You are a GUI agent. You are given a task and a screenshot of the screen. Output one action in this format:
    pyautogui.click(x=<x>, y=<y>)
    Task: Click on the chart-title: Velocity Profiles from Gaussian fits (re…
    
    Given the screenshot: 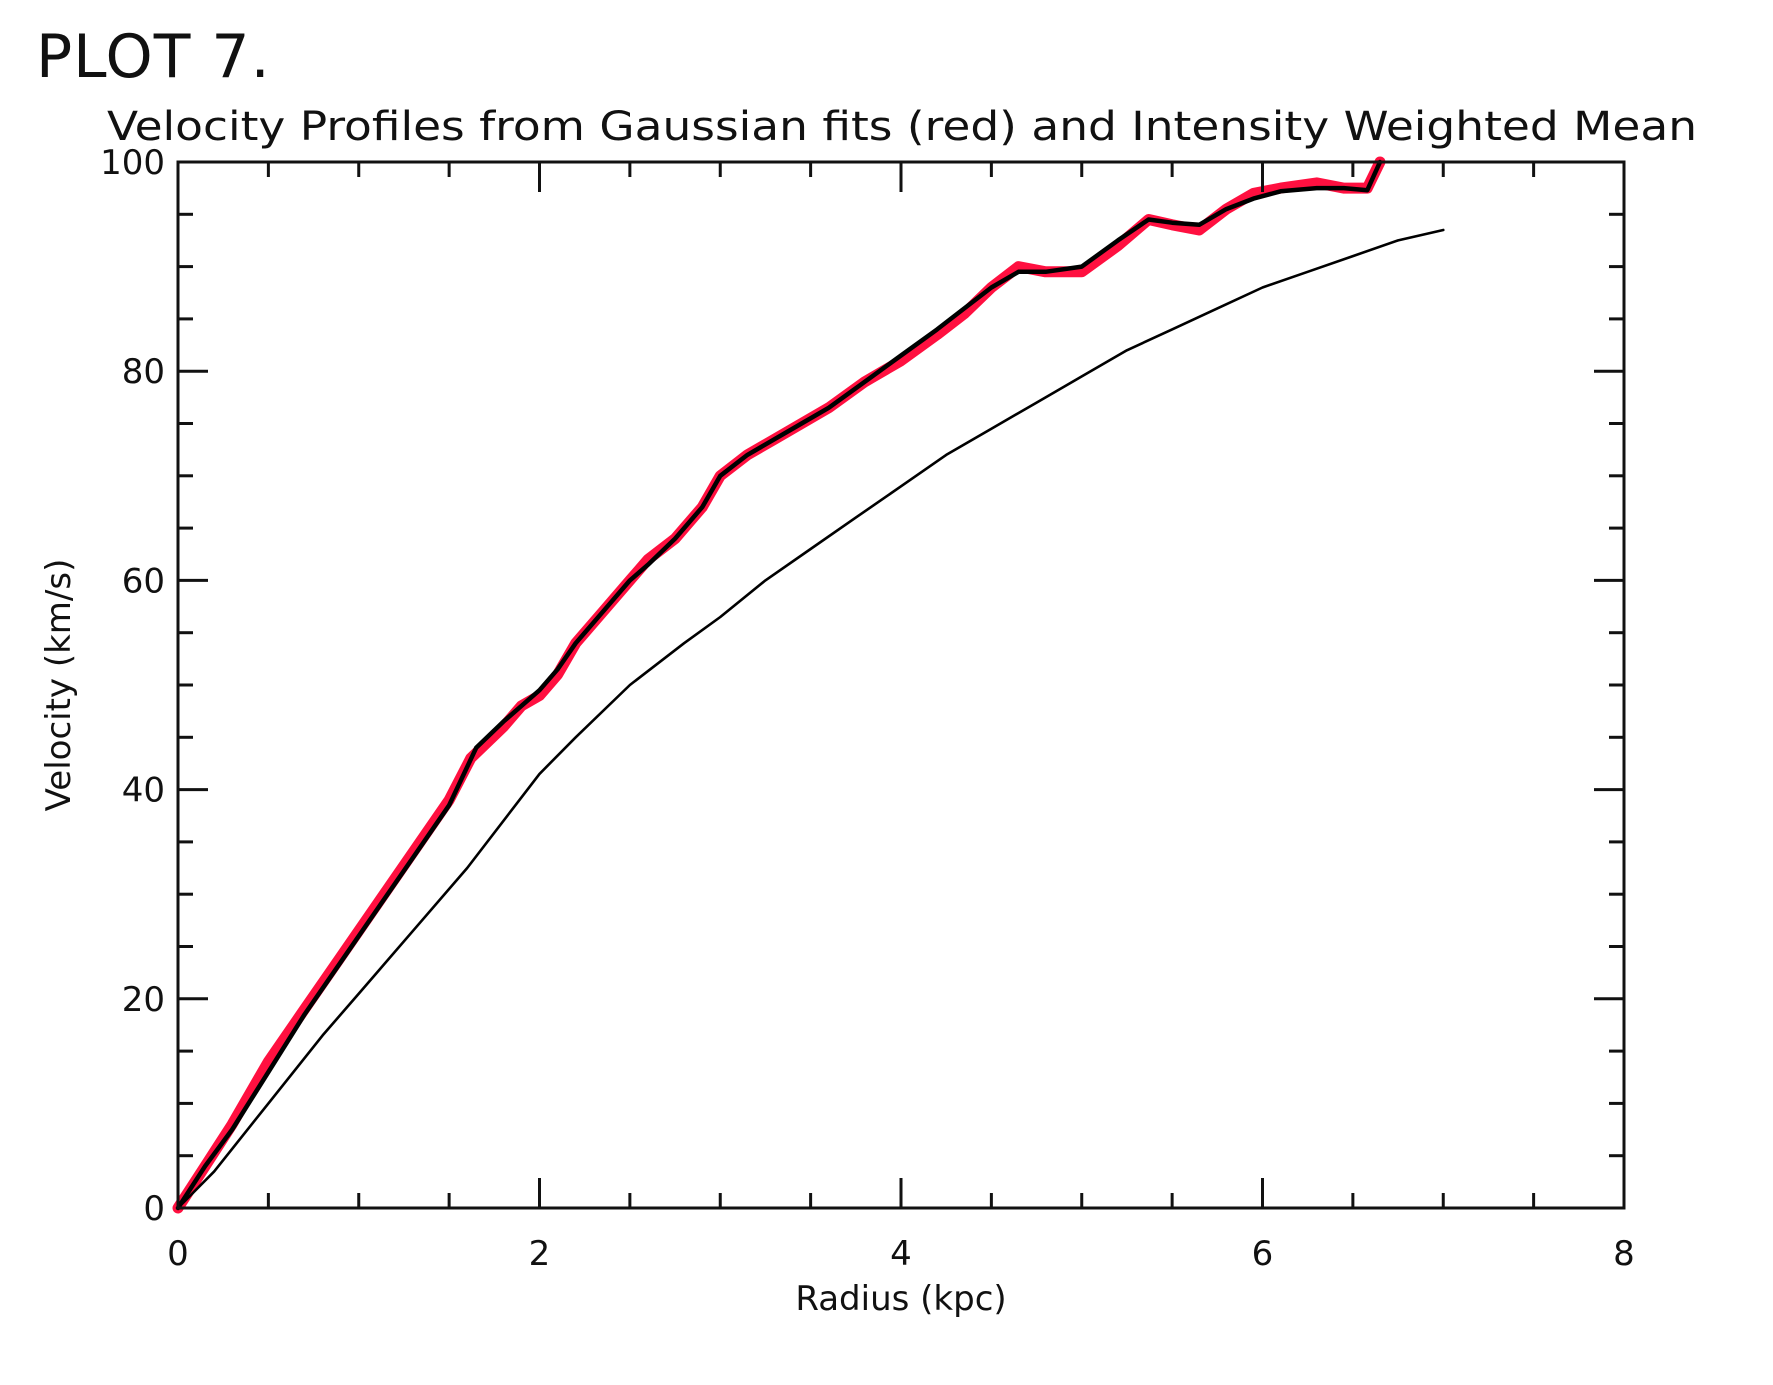 What is the action you would take?
    pyautogui.click(x=902, y=127)
    